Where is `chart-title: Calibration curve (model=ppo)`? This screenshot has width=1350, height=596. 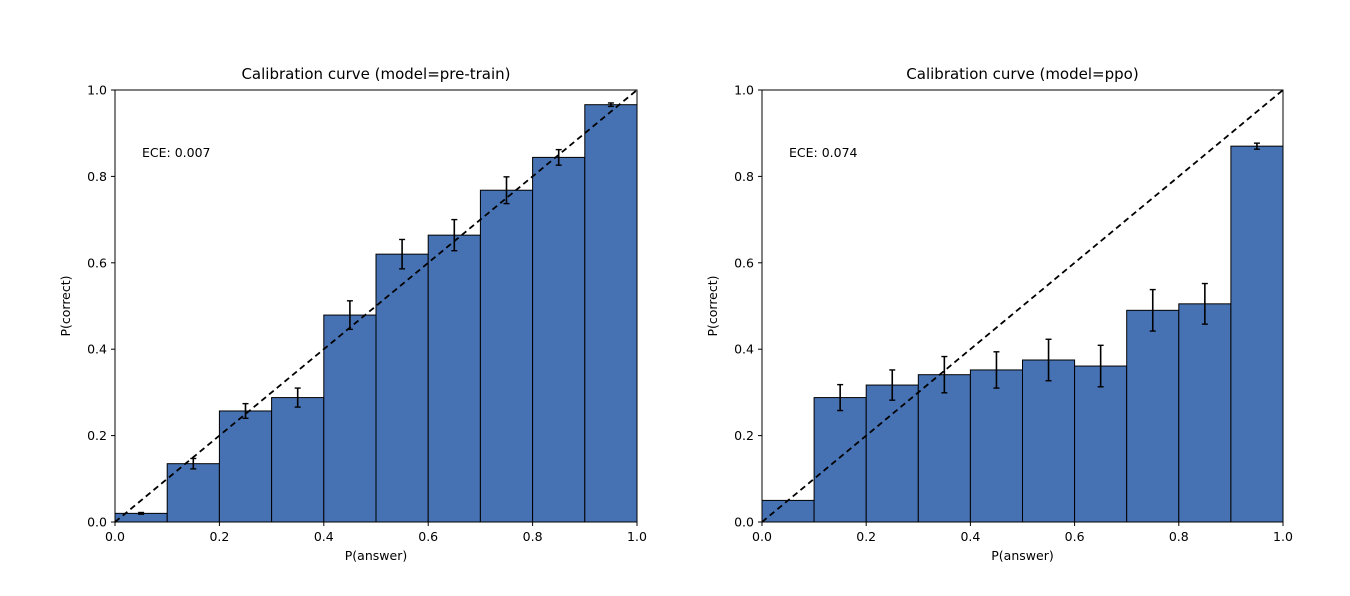 chart-title: Calibration curve (model=ppo) is located at coordinates (1022, 74).